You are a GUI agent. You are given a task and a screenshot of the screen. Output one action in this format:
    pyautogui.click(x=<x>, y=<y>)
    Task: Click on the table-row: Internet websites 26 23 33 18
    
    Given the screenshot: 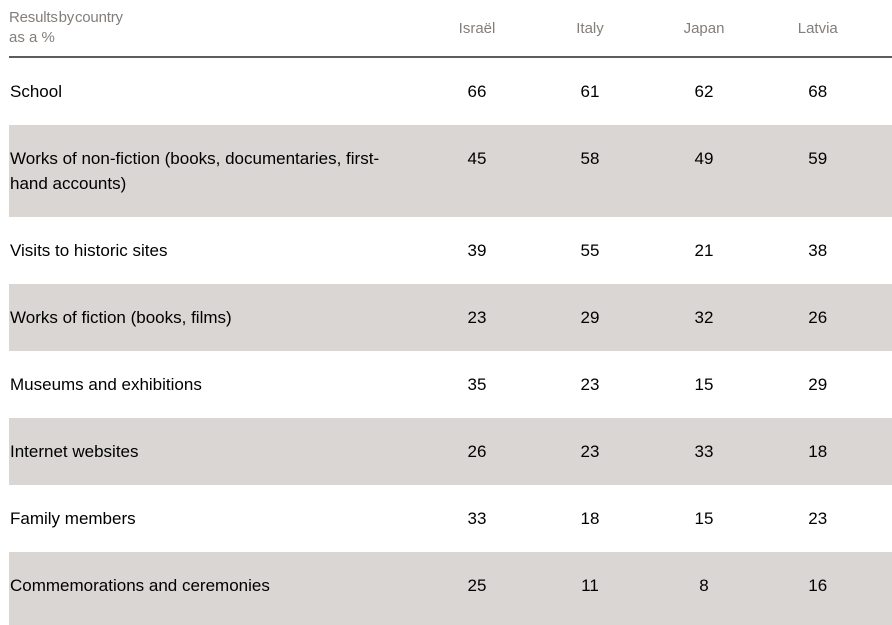 What is the action you would take?
    pyautogui.click(x=450, y=451)
    